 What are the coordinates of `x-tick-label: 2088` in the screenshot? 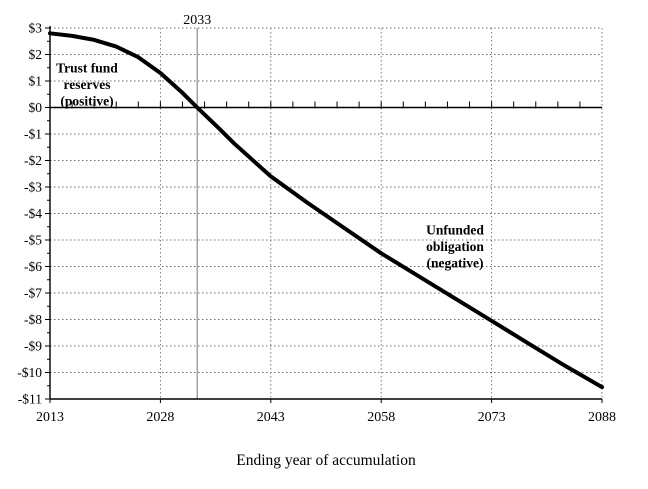 It's located at (602, 417).